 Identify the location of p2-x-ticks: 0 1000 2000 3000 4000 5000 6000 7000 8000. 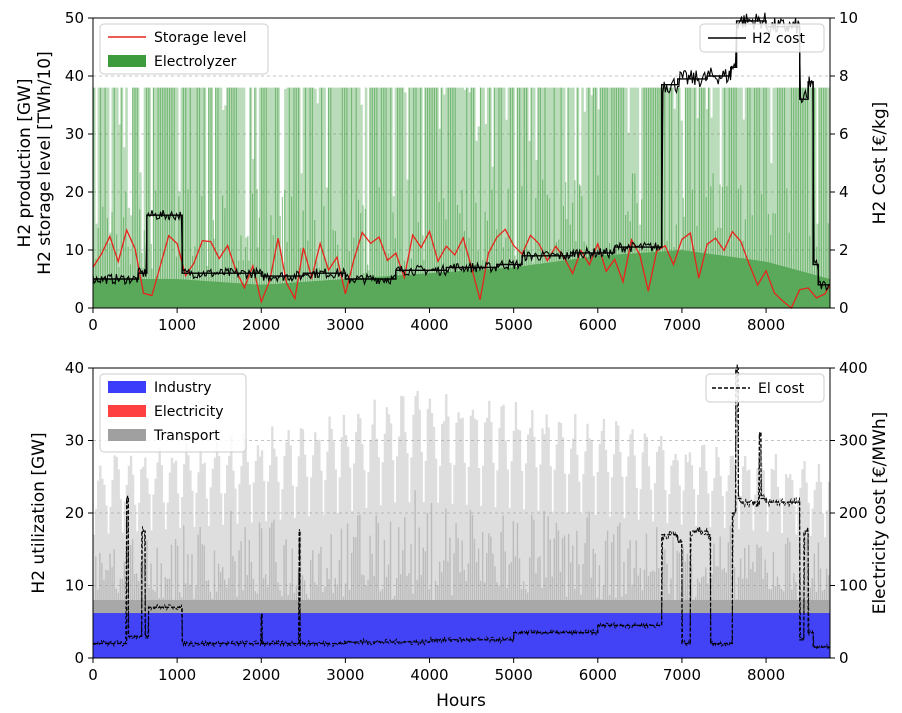
(436, 671).